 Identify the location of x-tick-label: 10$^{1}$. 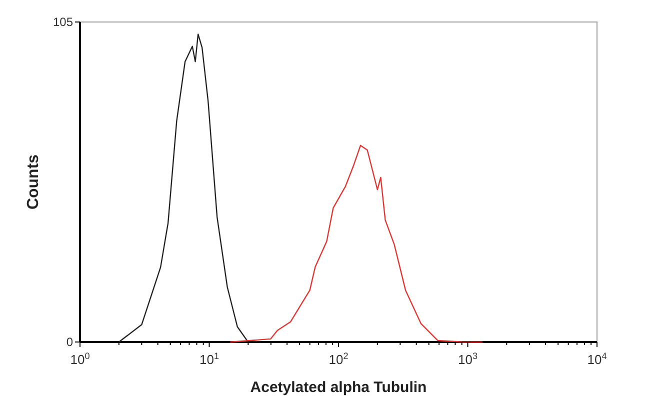
(209, 359).